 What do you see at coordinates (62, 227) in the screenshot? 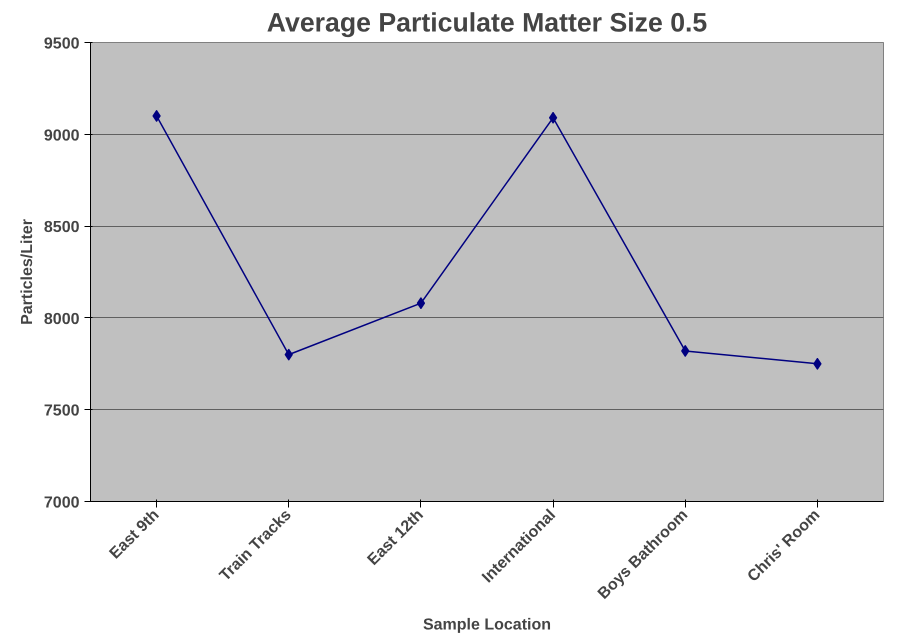
I see `y-tick-label: 8500` at bounding box center [62, 227].